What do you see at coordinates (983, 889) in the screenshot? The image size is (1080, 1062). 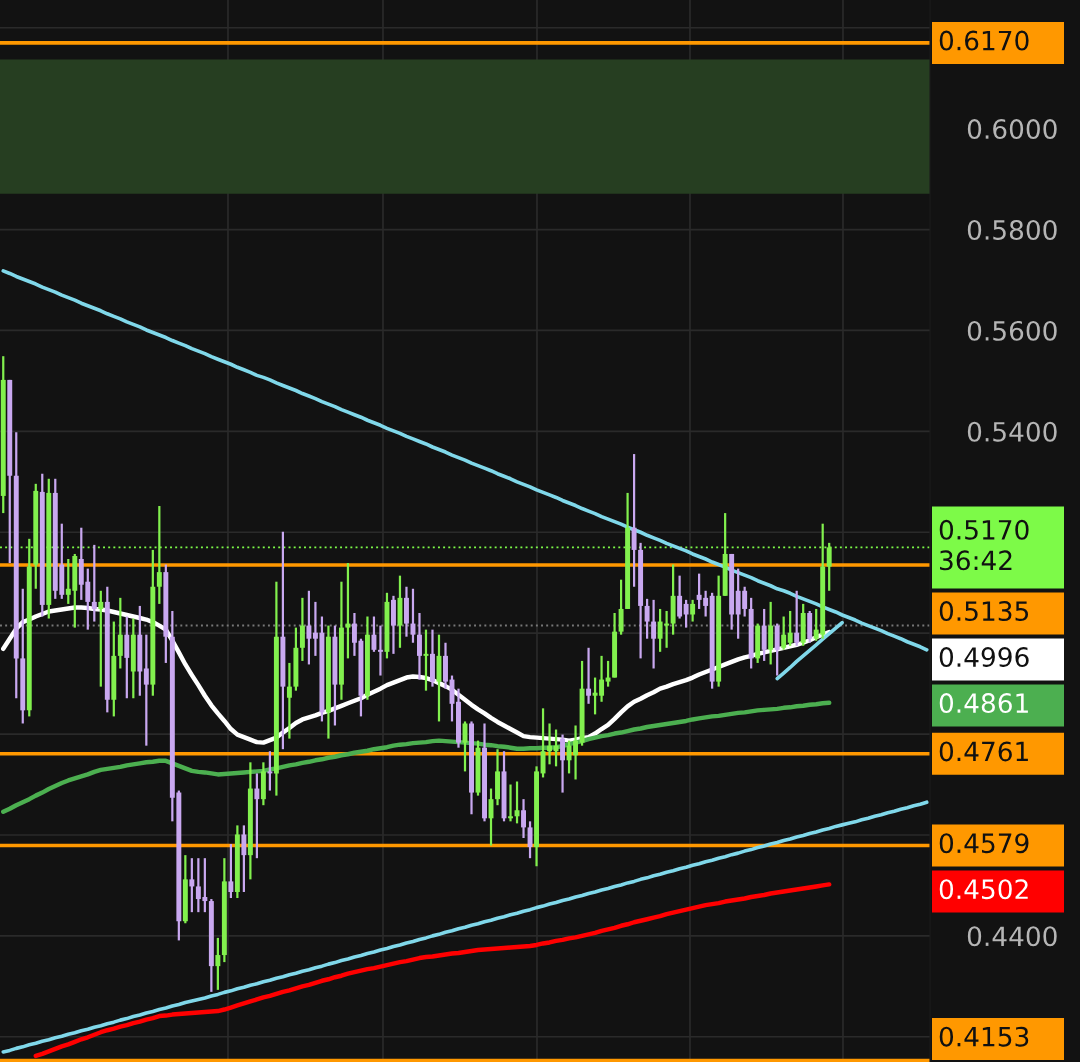 I see `text: 0.4502` at bounding box center [983, 889].